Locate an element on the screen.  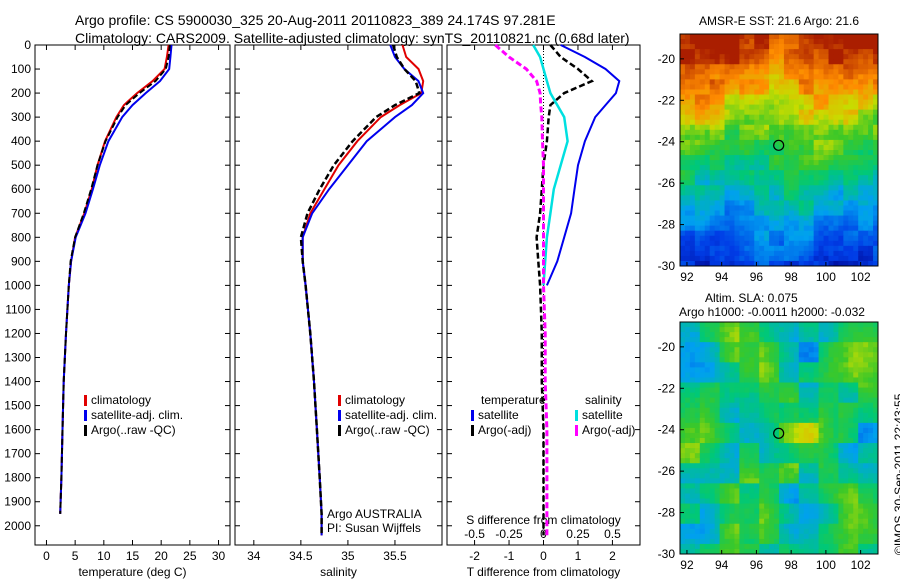
y-tick-label: 200 is located at coordinates (21, 93).